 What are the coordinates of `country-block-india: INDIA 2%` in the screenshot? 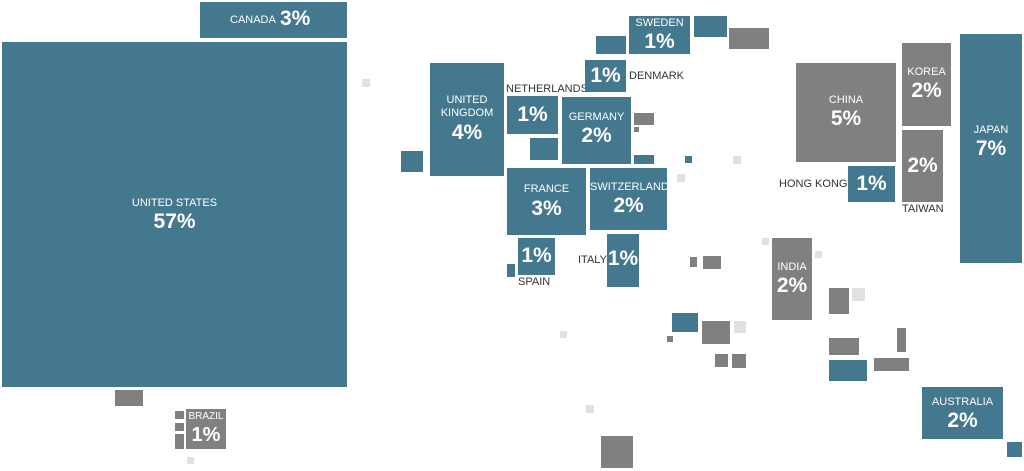 It's located at (792, 279).